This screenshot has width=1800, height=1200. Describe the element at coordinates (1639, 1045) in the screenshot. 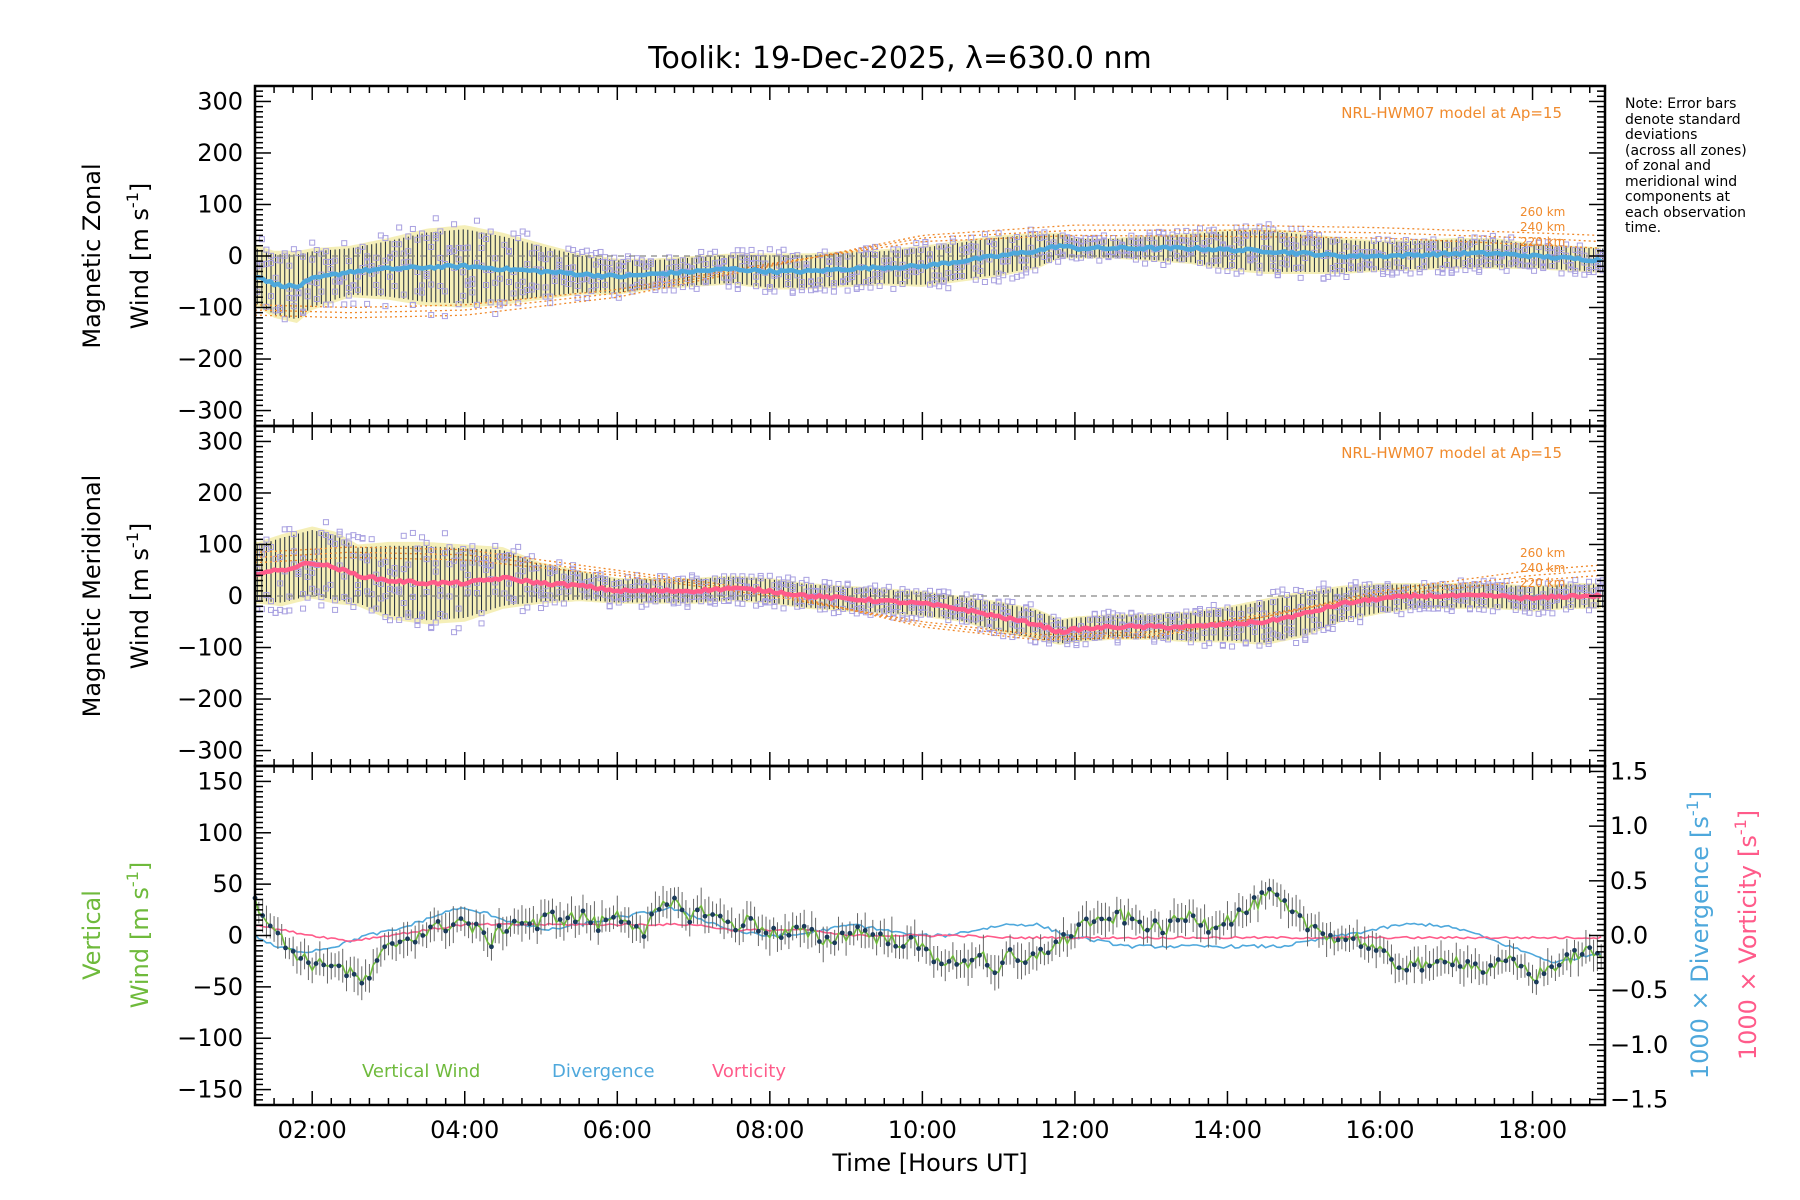

I see `right-axis-tick-label: −1.0` at that location.